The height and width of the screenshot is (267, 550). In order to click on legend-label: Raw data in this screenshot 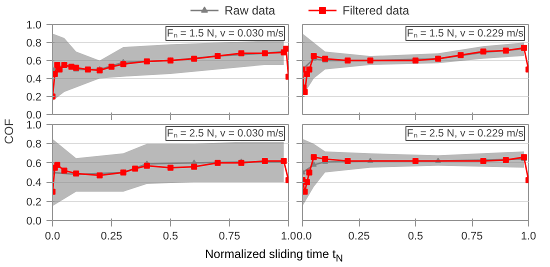, I will do `click(250, 11)`.